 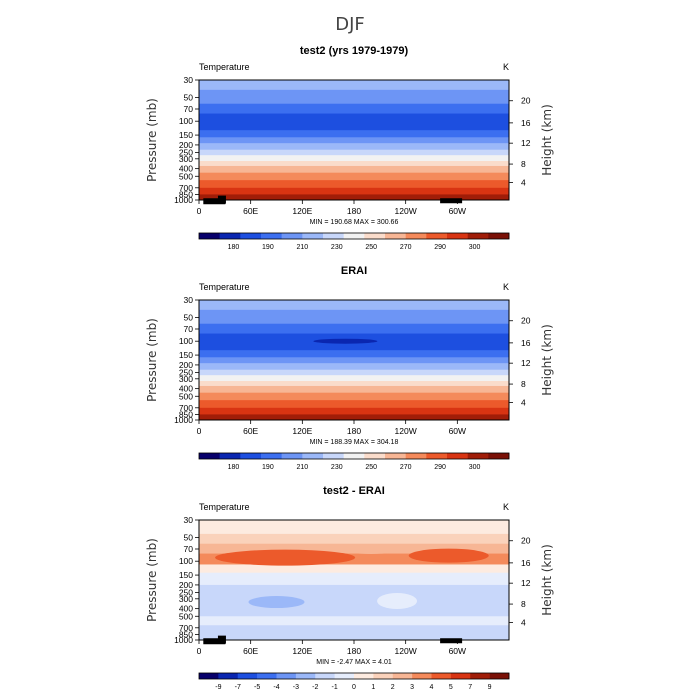 I want to click on figure-title: DJF, so click(x=350, y=24).